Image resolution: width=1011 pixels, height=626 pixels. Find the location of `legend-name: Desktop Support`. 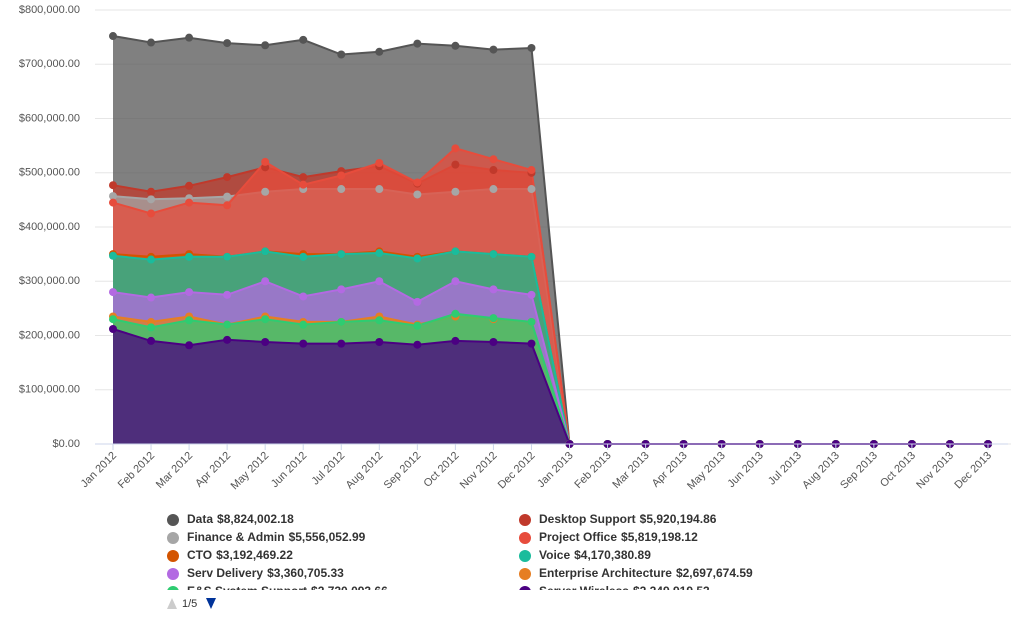

legend-name: Desktop Support is located at coordinates (587, 519).